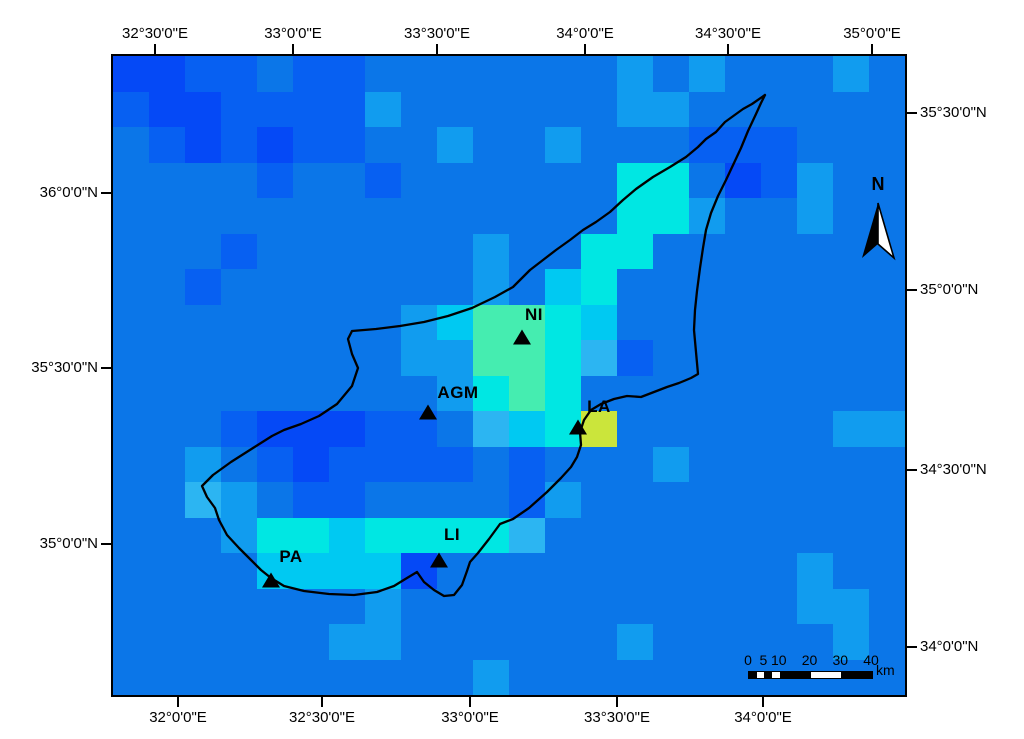 This screenshot has width=1024, height=739. What do you see at coordinates (778, 660) in the screenshot?
I see `scalebar-tick-label: 10` at bounding box center [778, 660].